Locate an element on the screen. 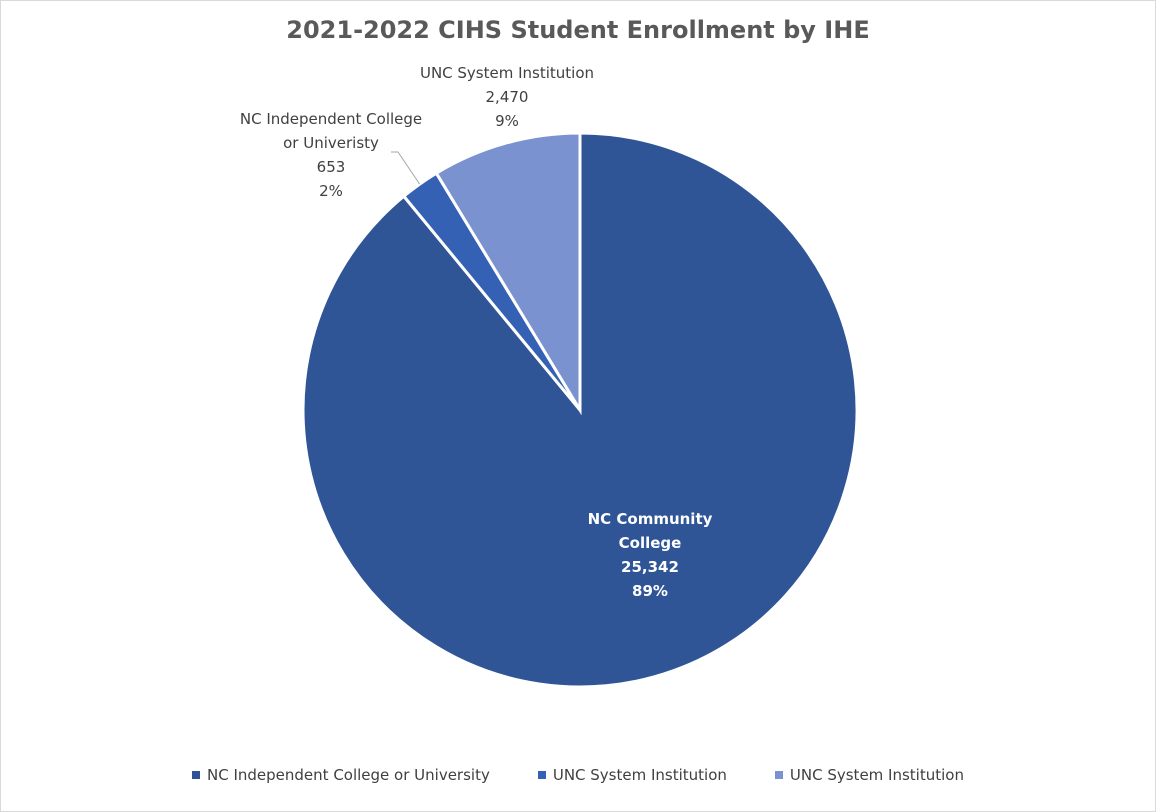 The width and height of the screenshot is (1156, 812). data-label: NC Community is located at coordinates (650, 519).